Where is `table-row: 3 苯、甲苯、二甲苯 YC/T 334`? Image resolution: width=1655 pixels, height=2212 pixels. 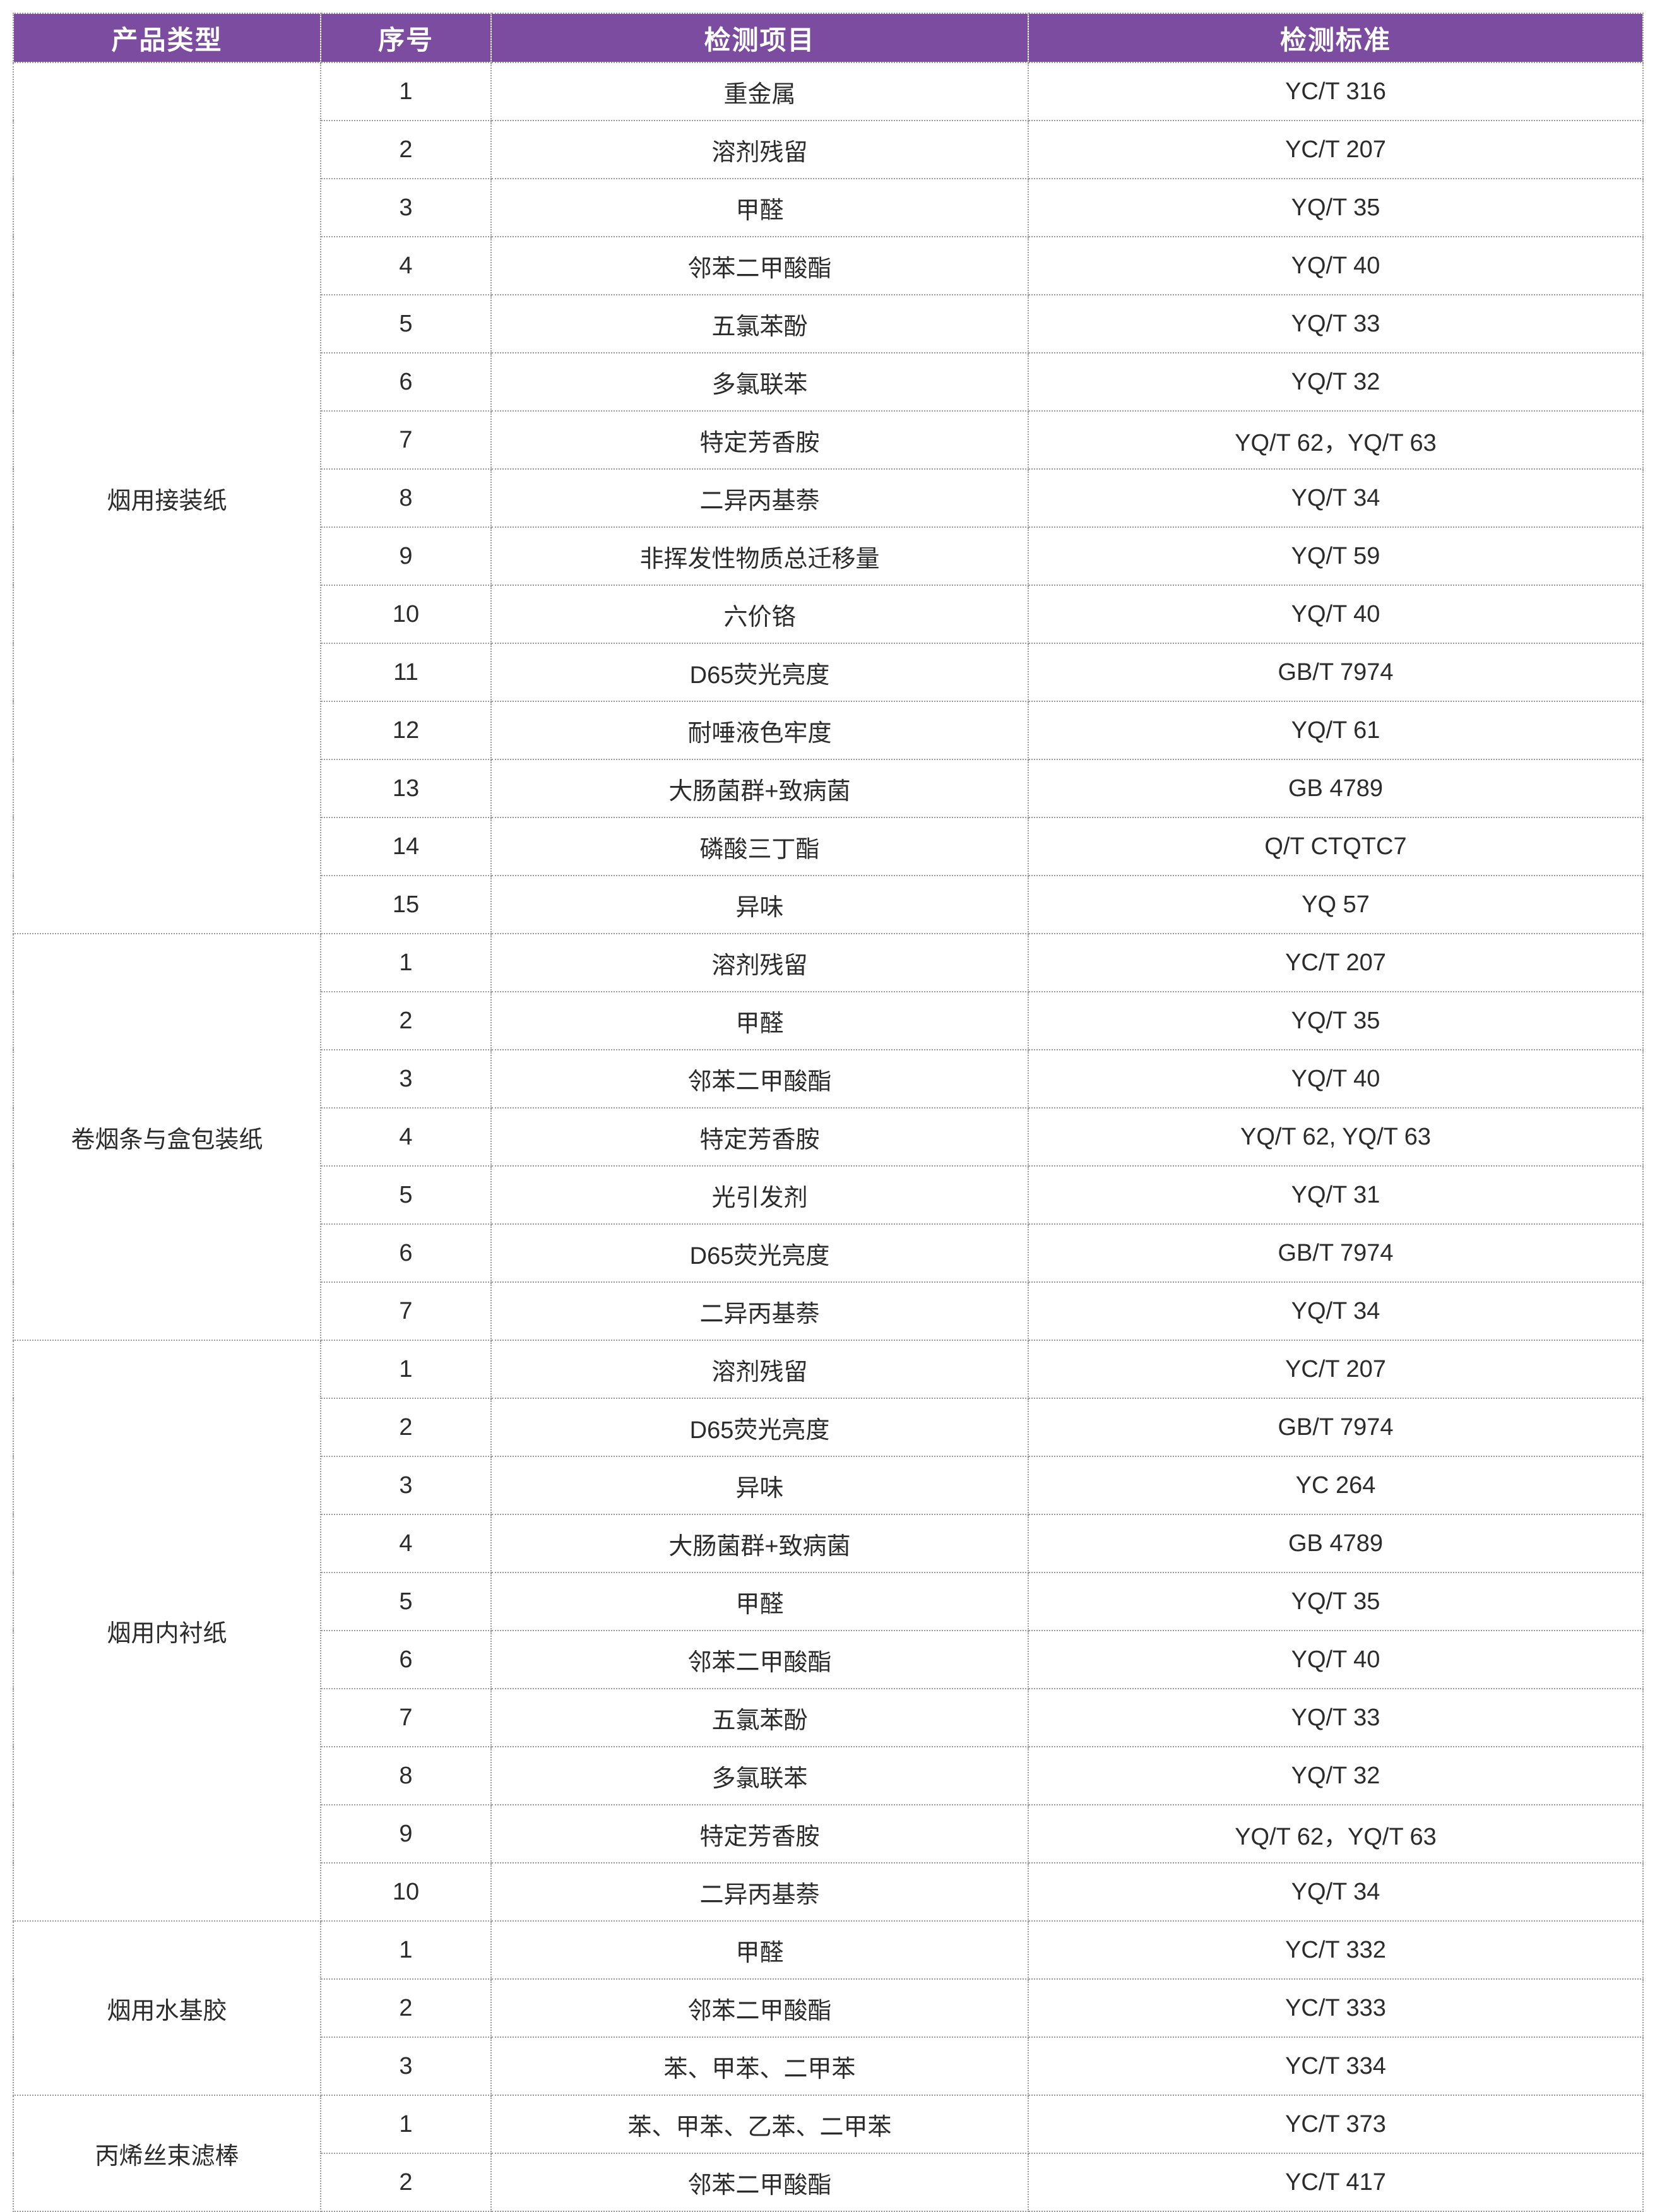
table-row: 3 苯、甲苯、二甲苯 YC/T 334 is located at coordinates (829, 2066).